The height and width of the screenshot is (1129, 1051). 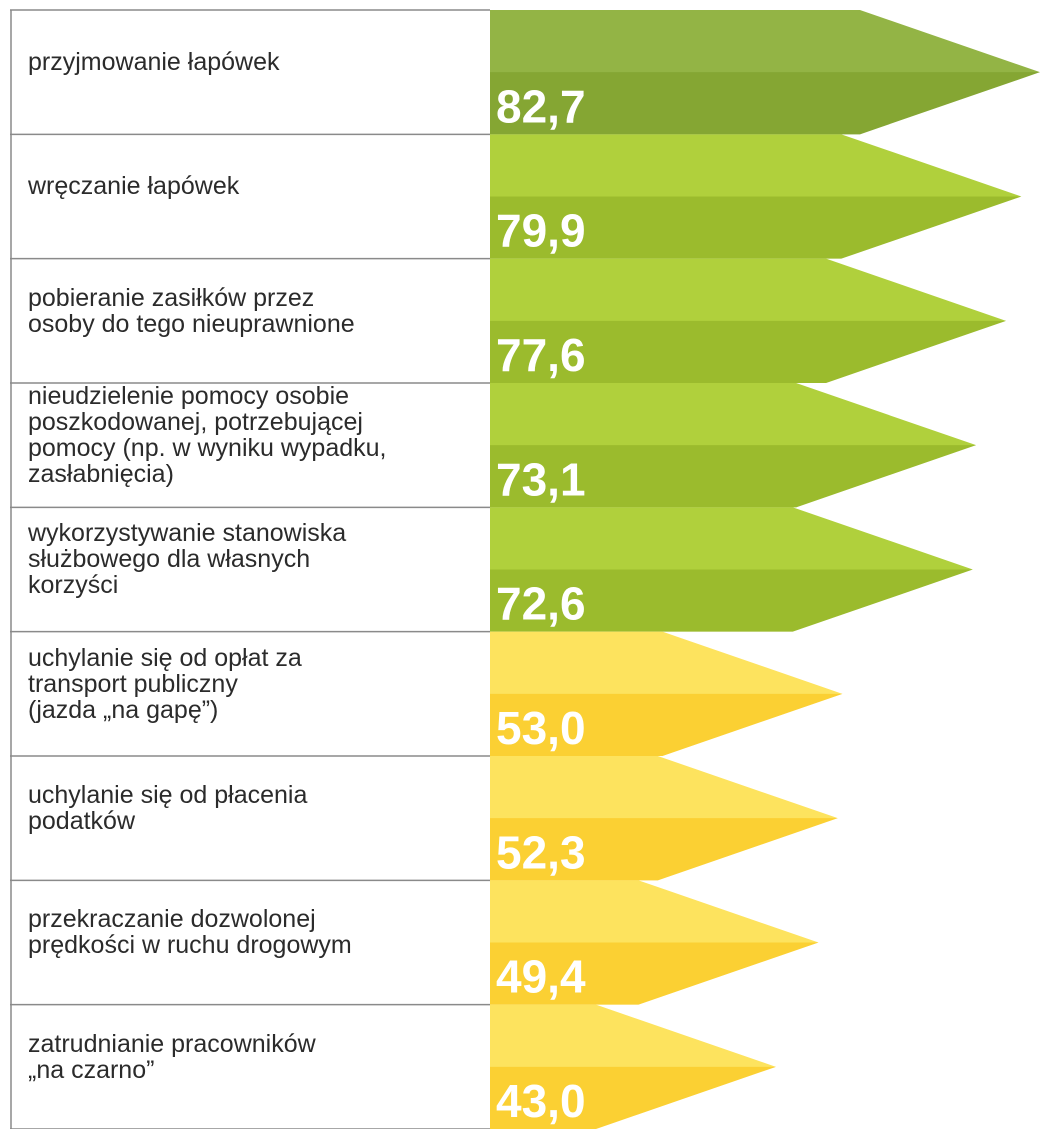 I want to click on value-label: 53,0, so click(x=541, y=728).